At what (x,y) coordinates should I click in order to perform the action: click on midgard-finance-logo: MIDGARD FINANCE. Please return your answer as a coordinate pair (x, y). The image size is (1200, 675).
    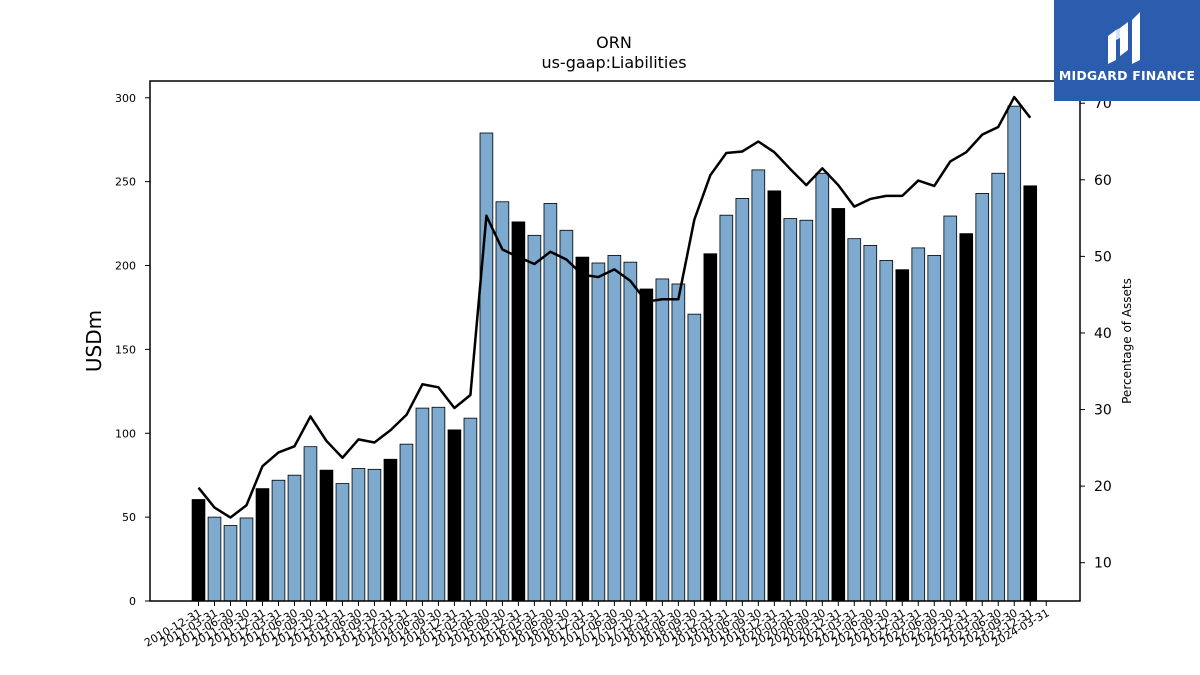
    Looking at the image, I should click on (1127, 50).